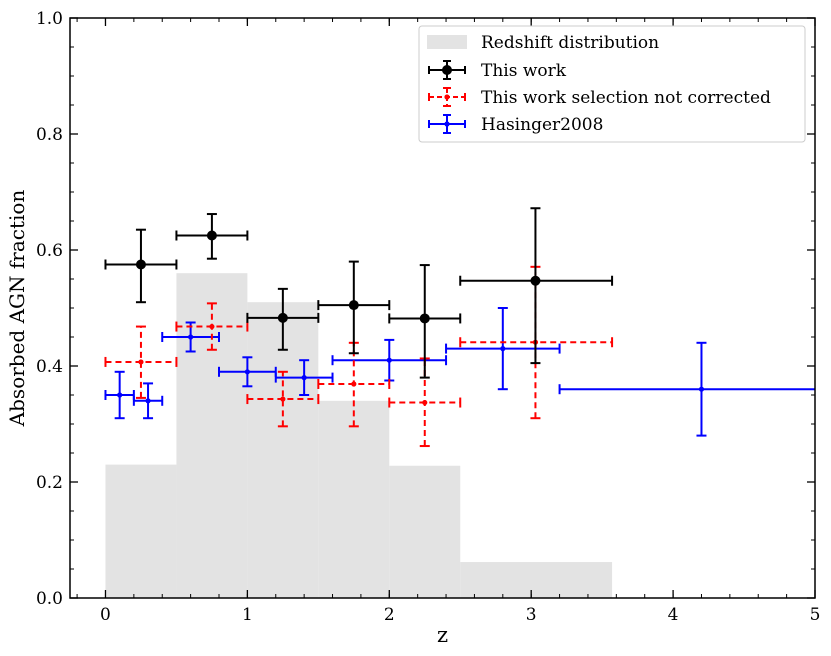 The width and height of the screenshot is (831, 656). What do you see at coordinates (442, 635) in the screenshot?
I see `x-axis-label: z` at bounding box center [442, 635].